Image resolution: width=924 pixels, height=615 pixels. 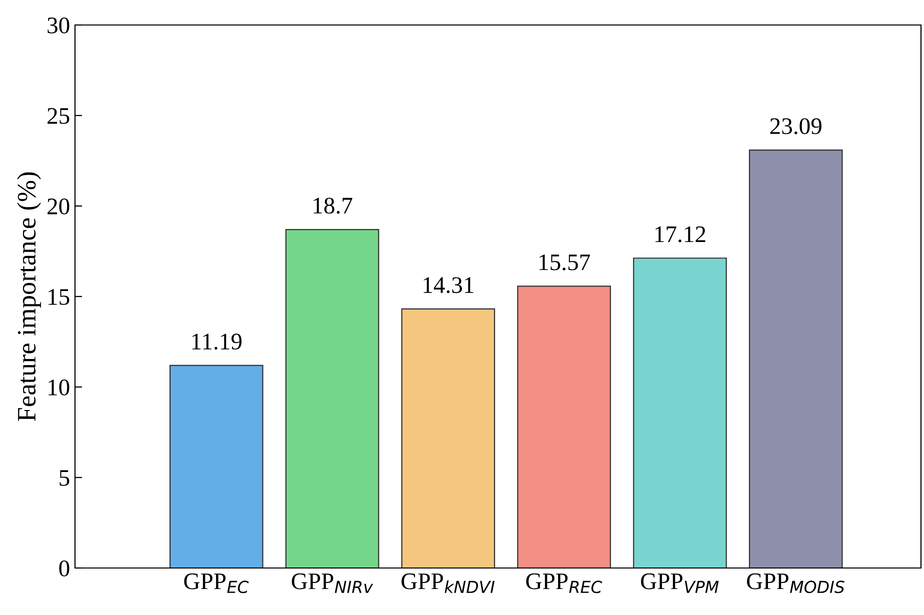 I want to click on y-tick-label: 15, so click(x=59, y=297).